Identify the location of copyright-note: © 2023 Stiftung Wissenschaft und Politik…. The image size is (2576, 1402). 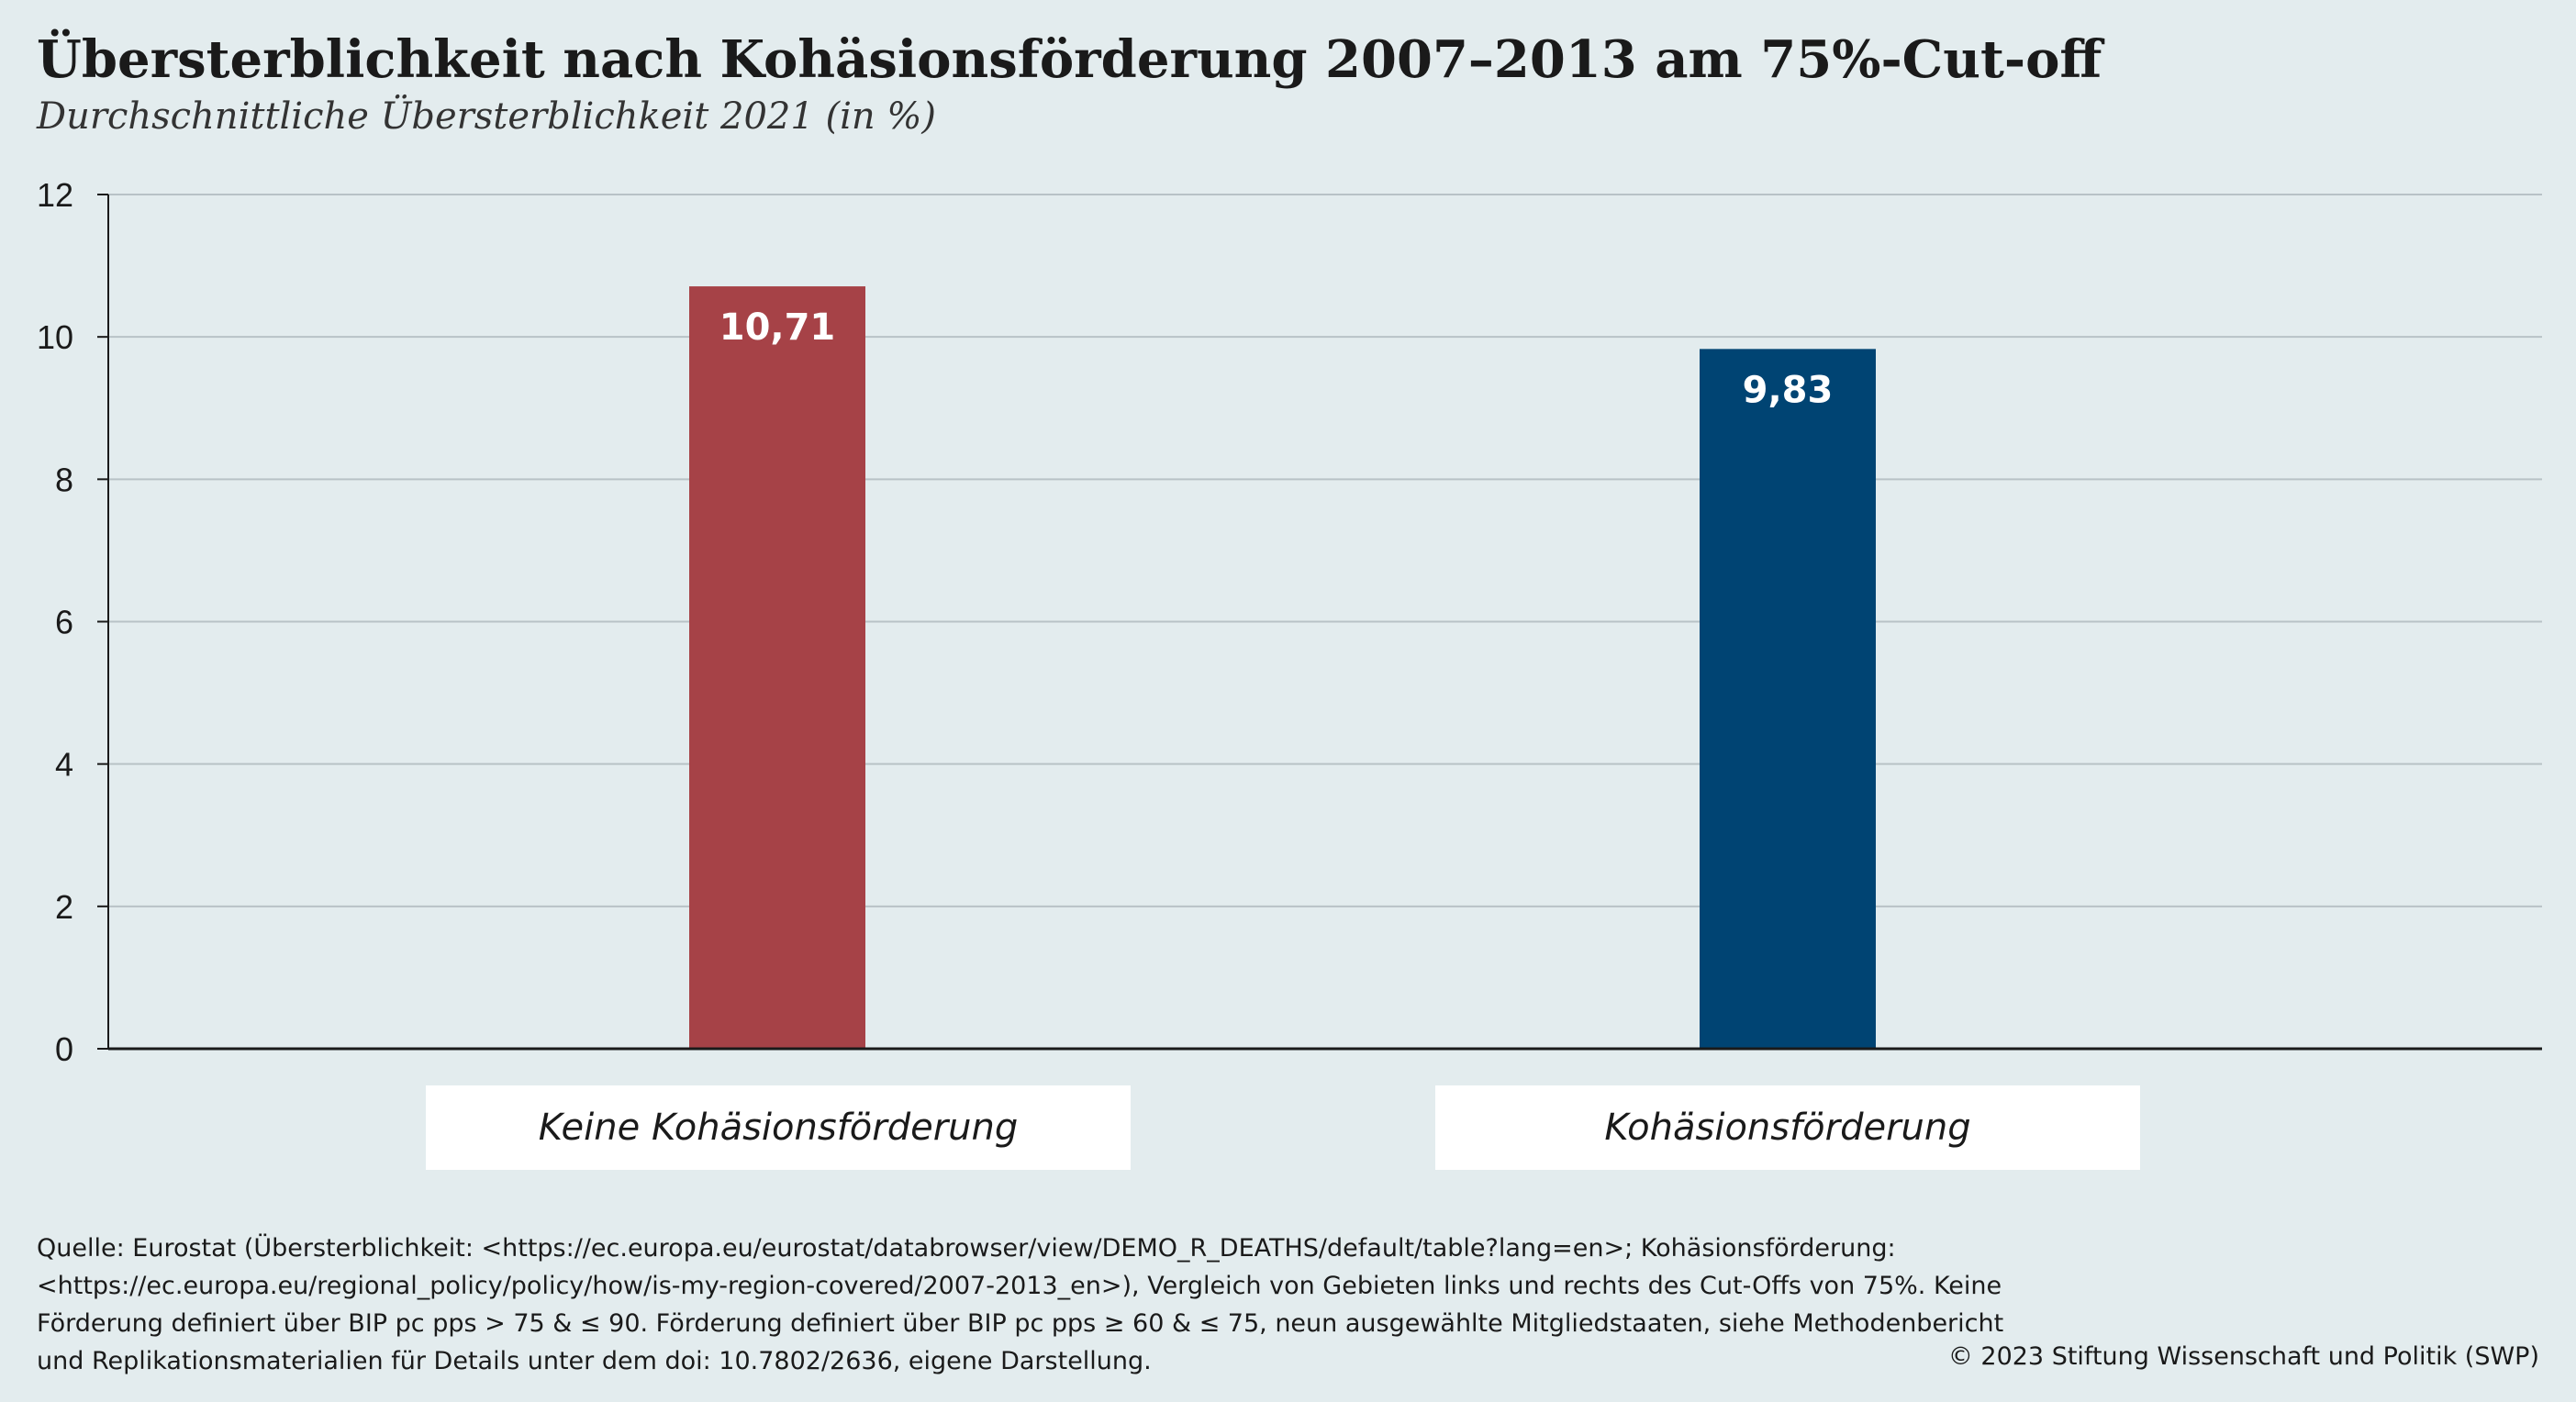
(2243, 1356).